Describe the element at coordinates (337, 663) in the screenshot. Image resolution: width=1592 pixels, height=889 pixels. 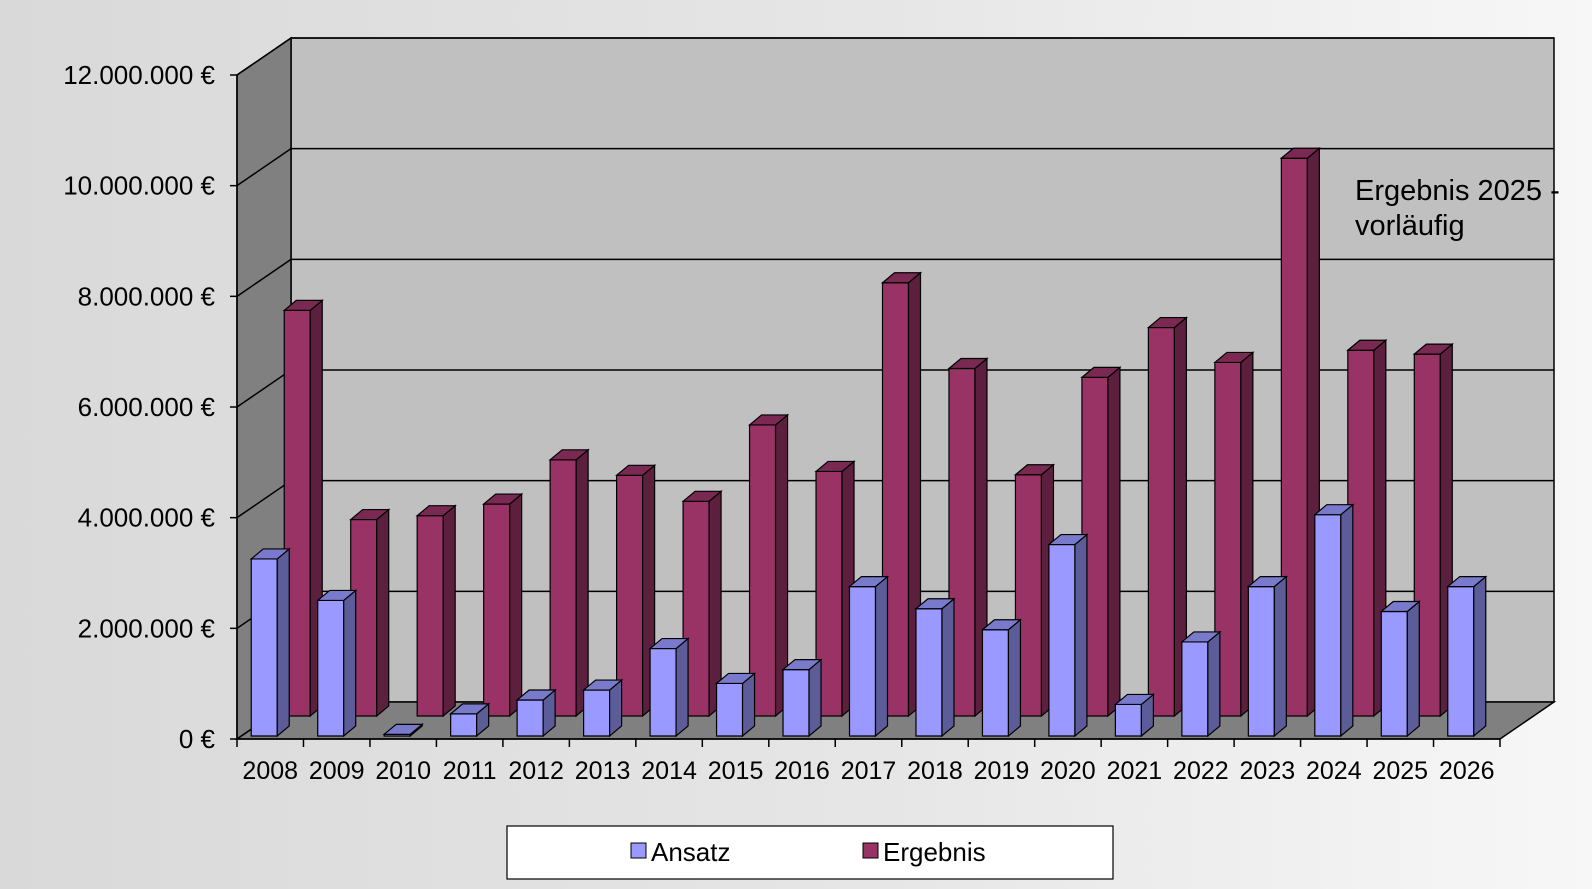
I see `bar-ansatz-2009` at that location.